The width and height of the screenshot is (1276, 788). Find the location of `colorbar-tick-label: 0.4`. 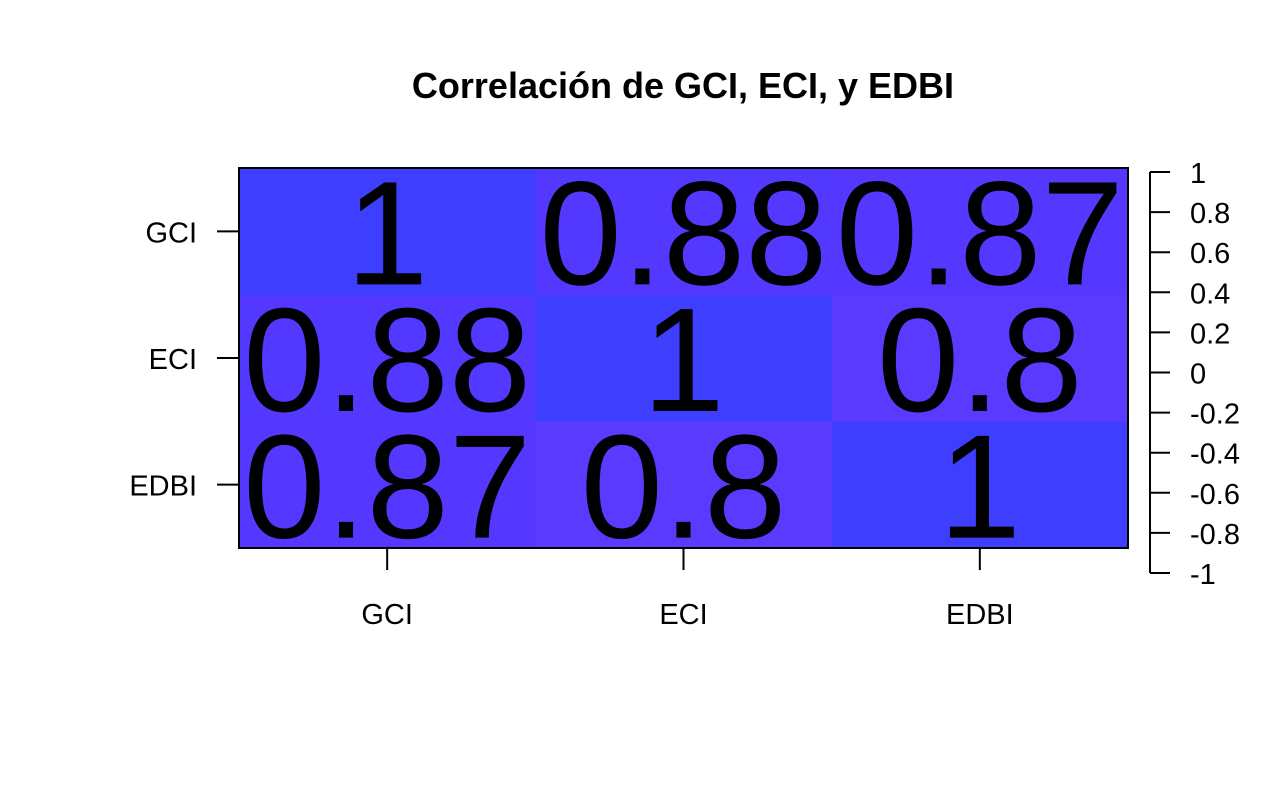

colorbar-tick-label: 0.4 is located at coordinates (1210, 294).